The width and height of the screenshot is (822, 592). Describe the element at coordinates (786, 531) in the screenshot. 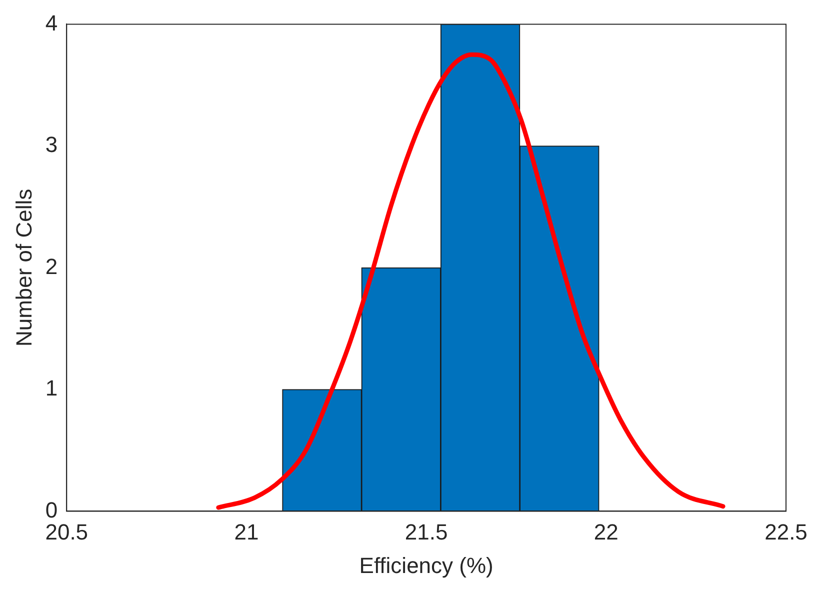

I see `x-tick-label: 22.5` at that location.